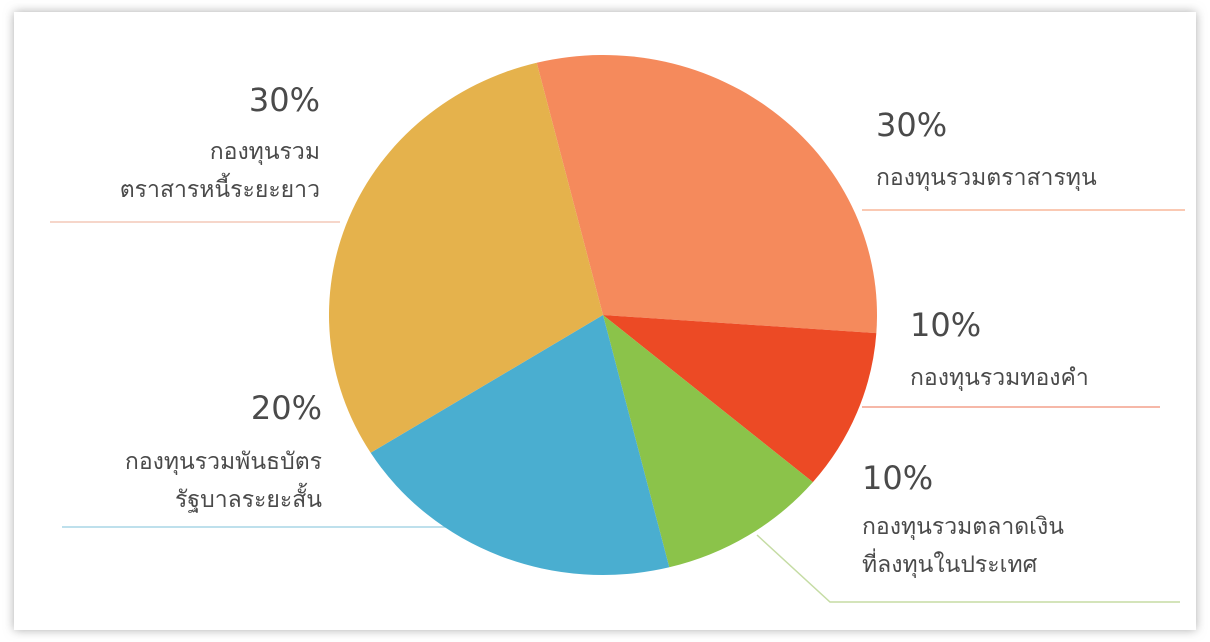  I want to click on category-label: กองทุนรวมตลาดเงินที่ลงทุนในประเทศ, so click(963, 546).